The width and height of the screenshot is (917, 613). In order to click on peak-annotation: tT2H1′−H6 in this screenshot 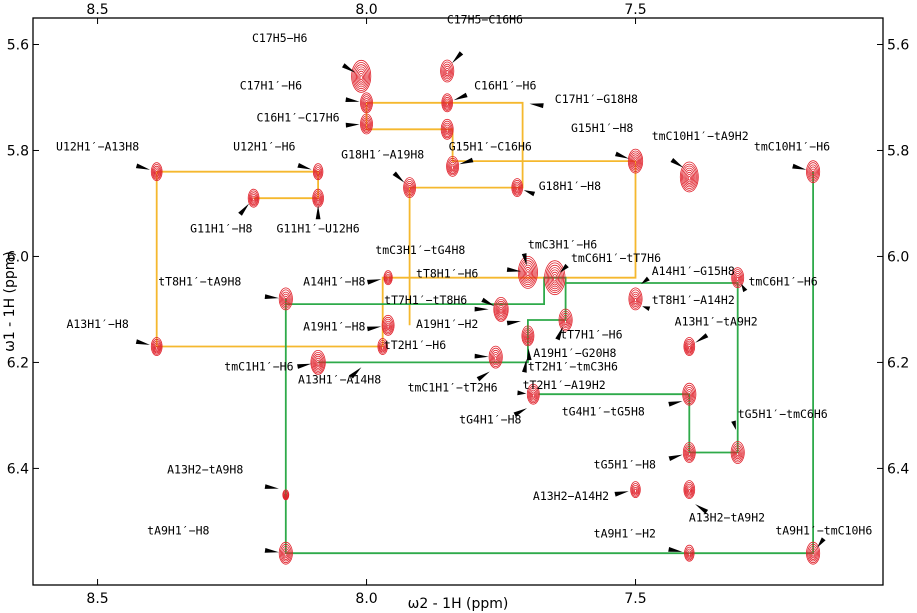, I will do `click(436, 348)`.